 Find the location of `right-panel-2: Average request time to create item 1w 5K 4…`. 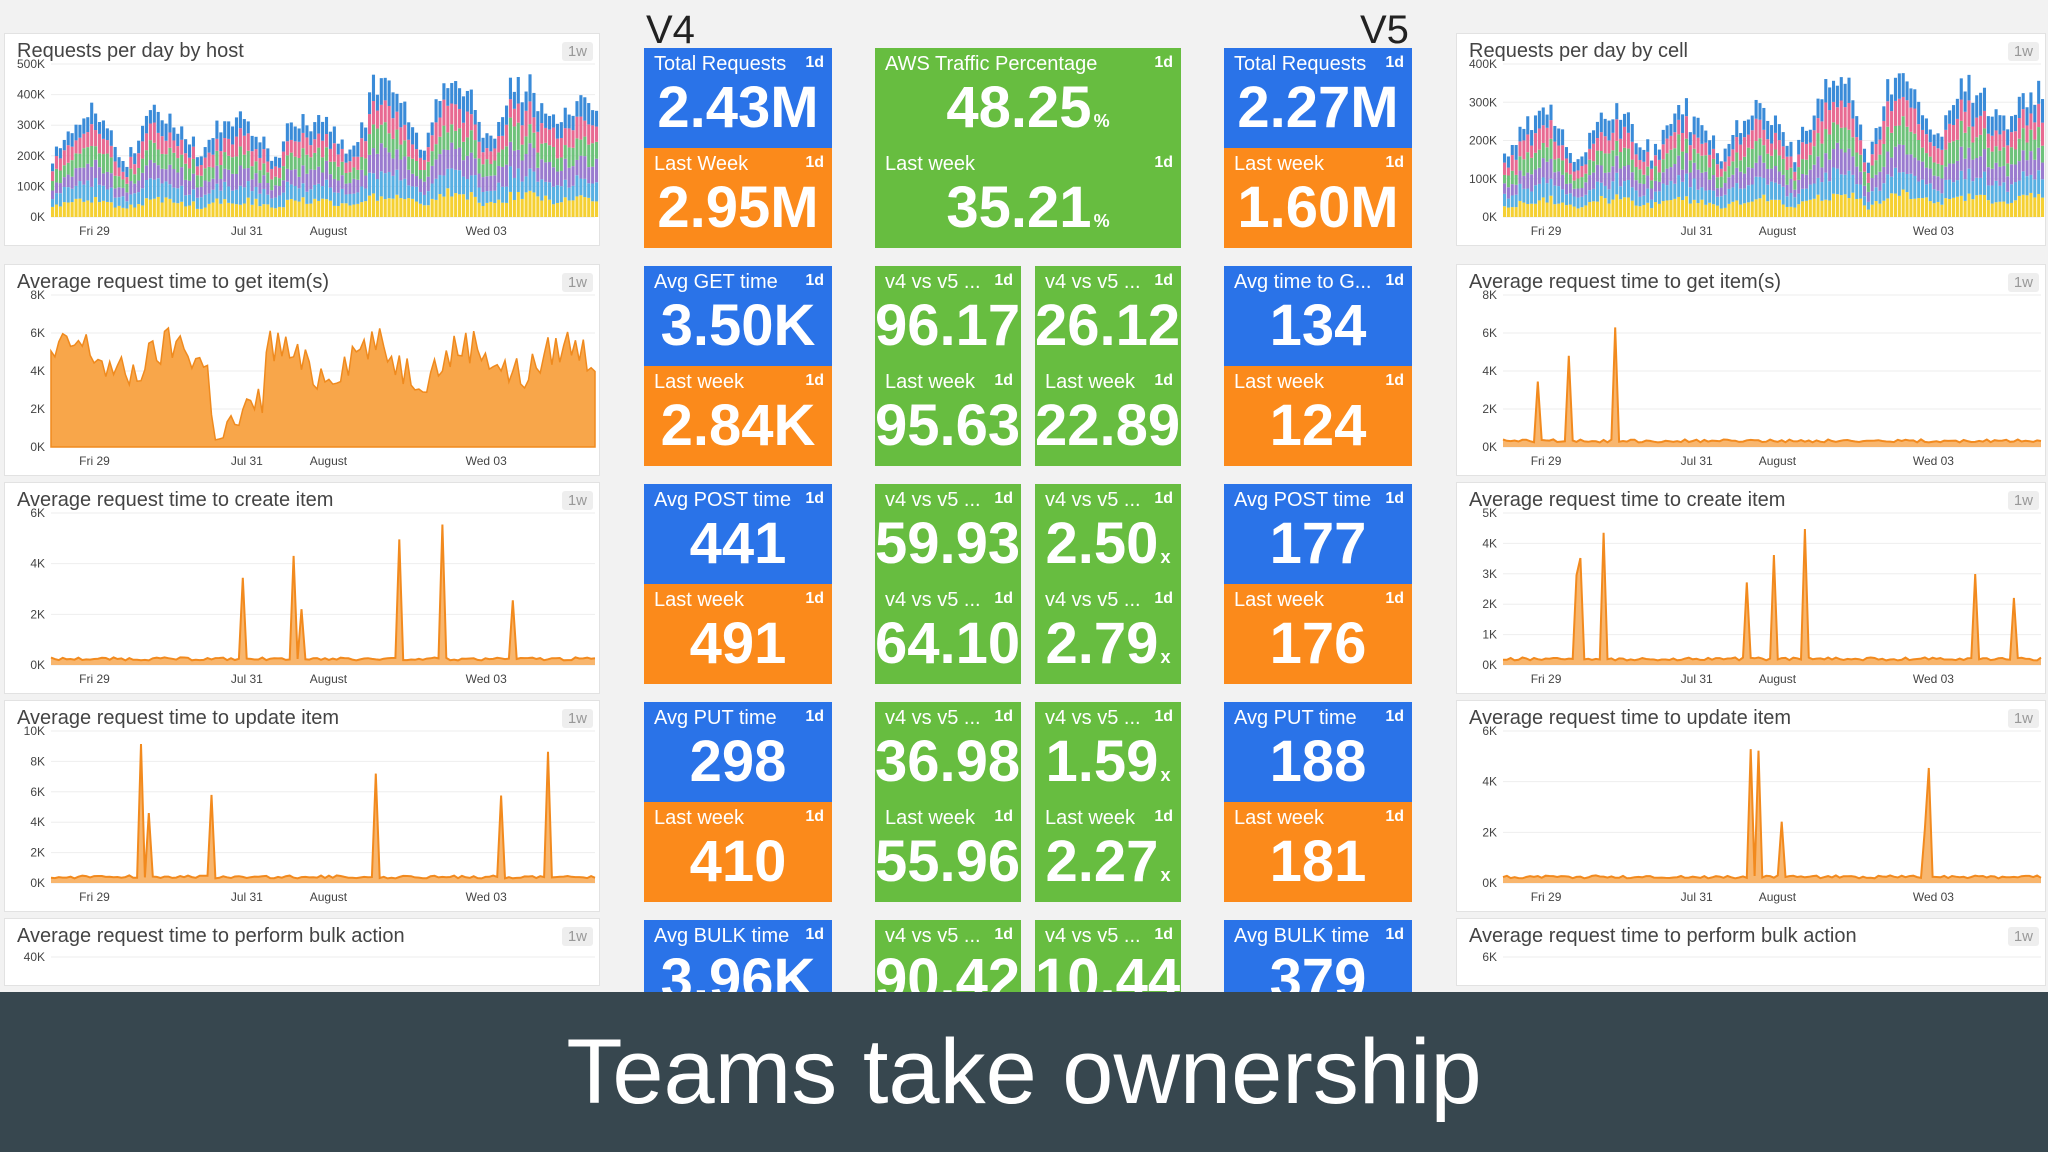

right-panel-2: Average request time to create item 1w 5K 4… is located at coordinates (1751, 588).